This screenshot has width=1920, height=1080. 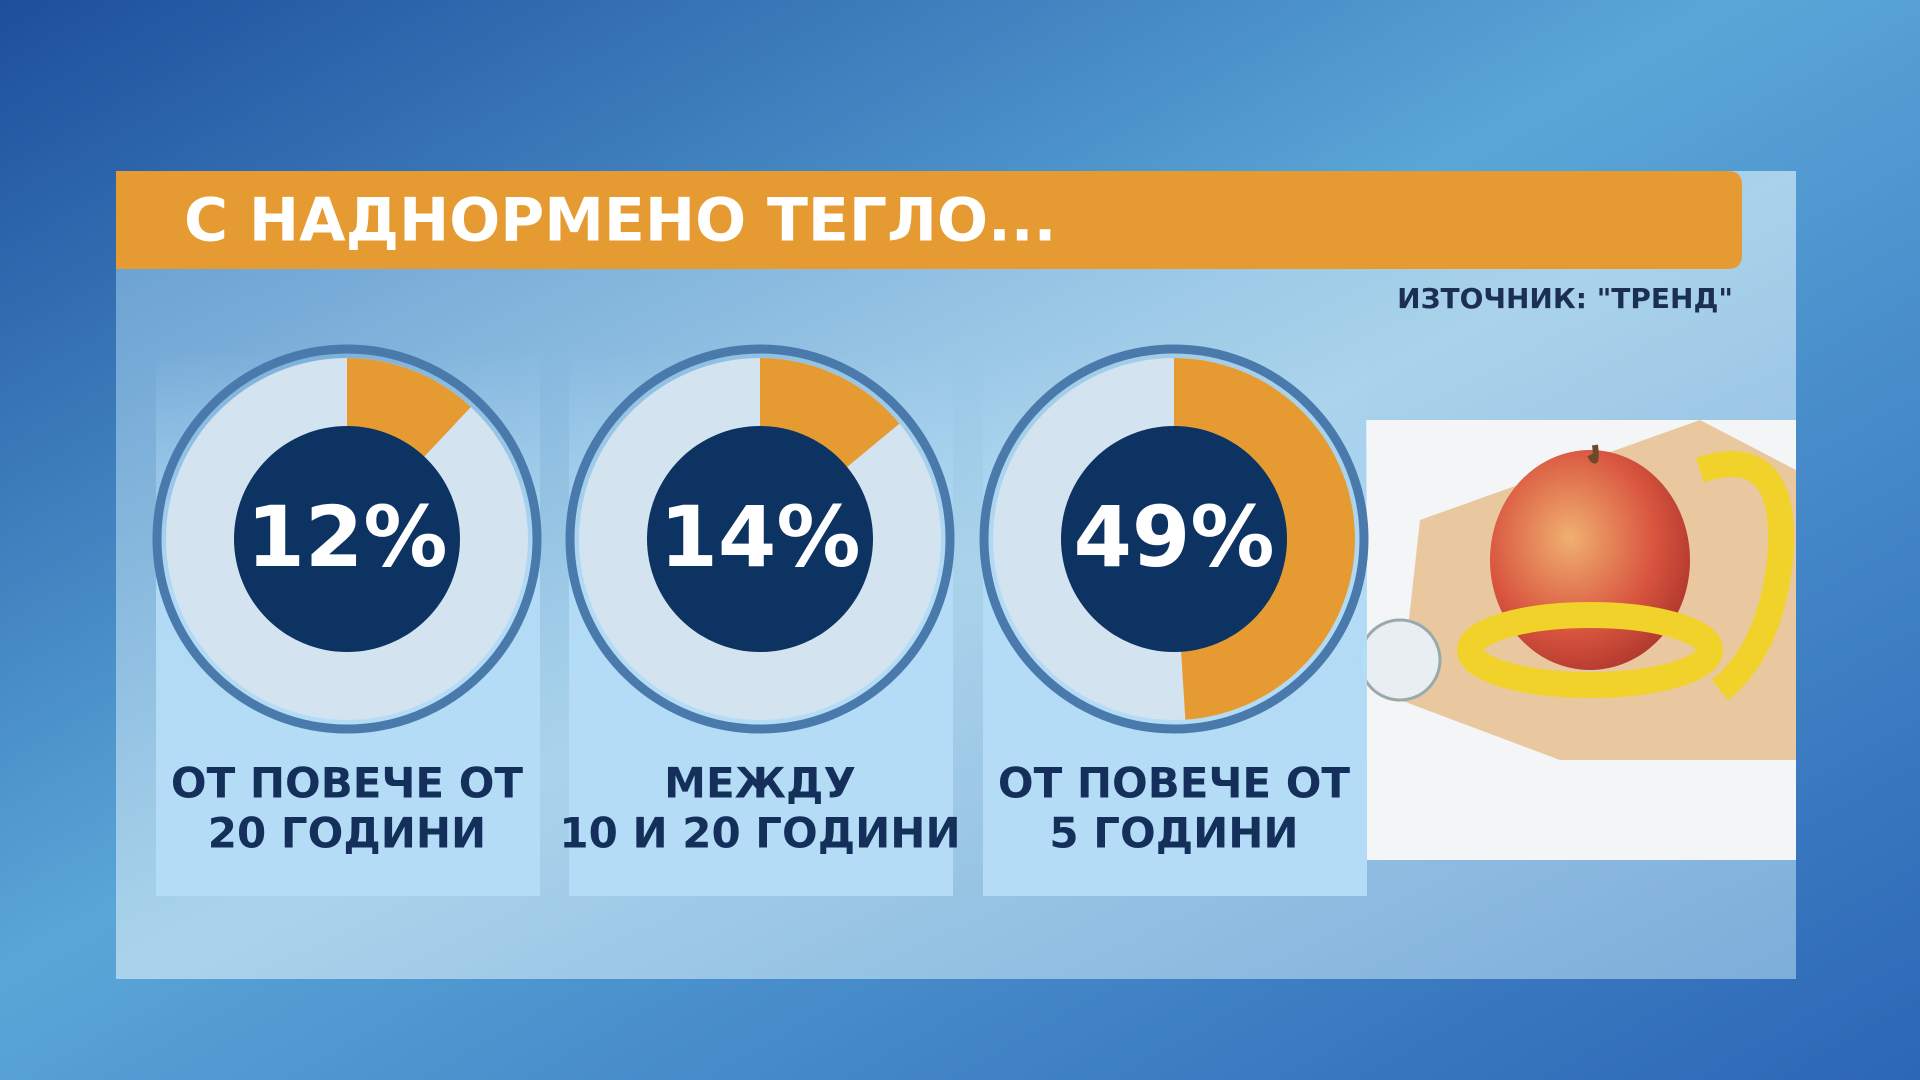 What do you see at coordinates (759, 833) in the screenshot?
I see `category-label: 10 И 20 ГОДИНИ` at bounding box center [759, 833].